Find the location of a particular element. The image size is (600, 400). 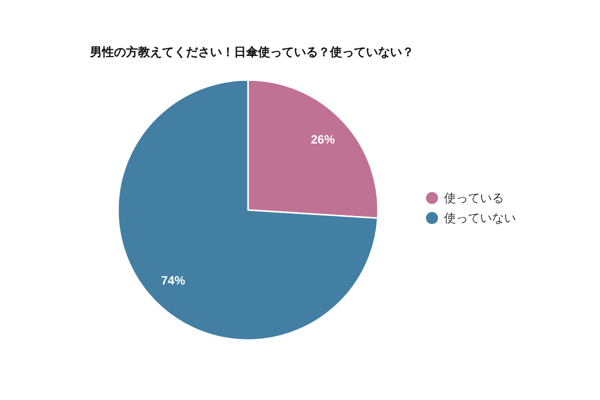

legend-label: 使っている is located at coordinates (474, 198).